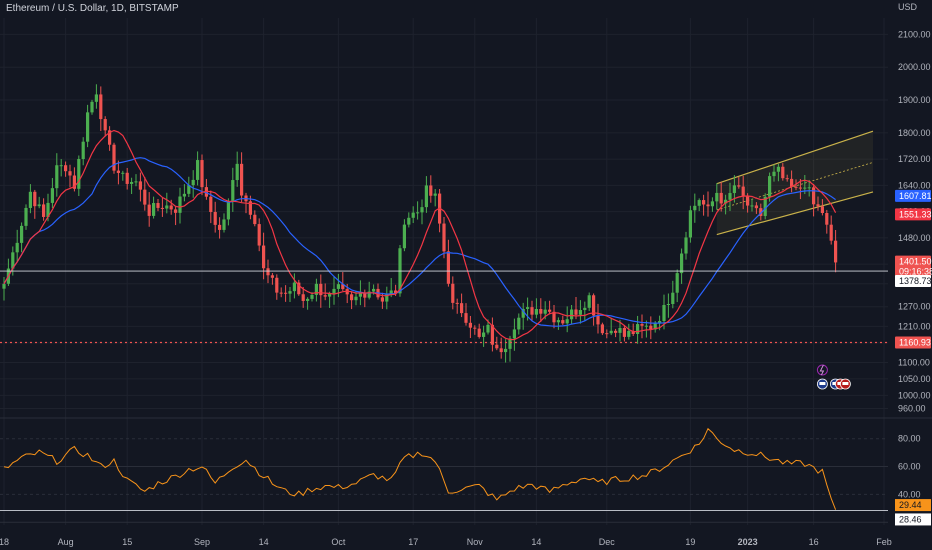 This screenshot has width=932, height=550. I want to click on price-tick-label-5: 1210.00, so click(914, 326).